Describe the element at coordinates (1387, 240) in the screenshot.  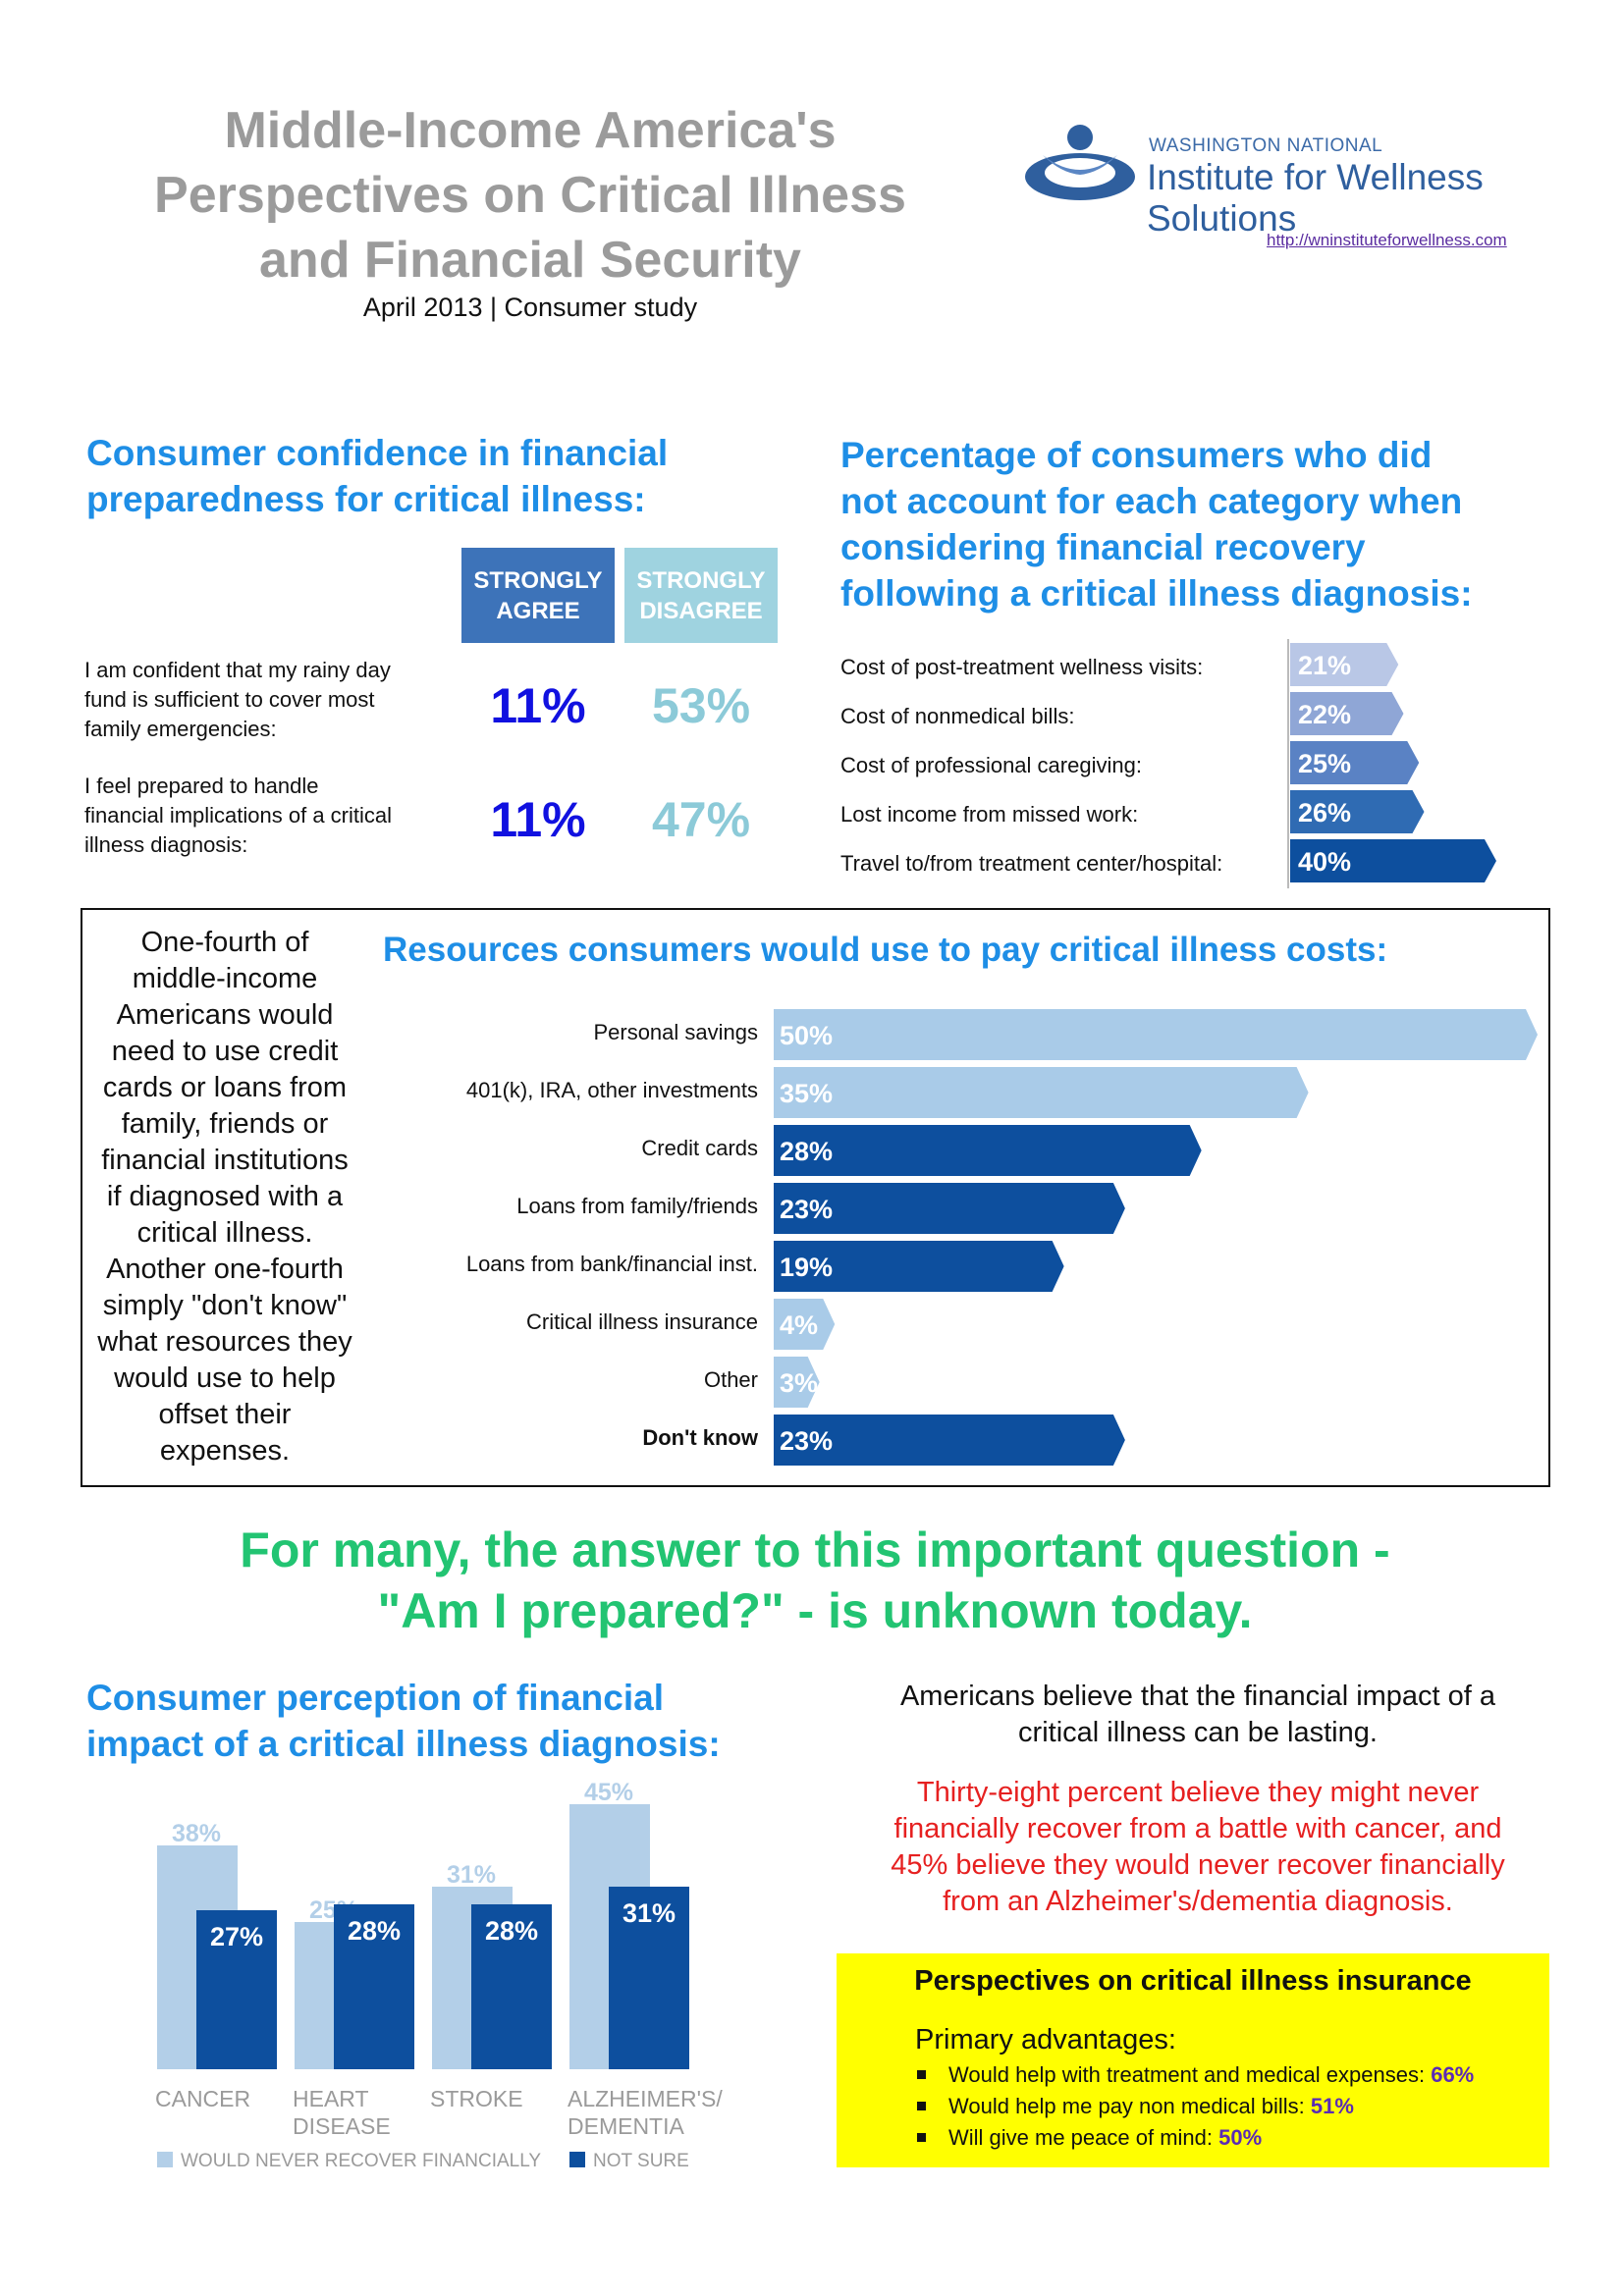
I see `website-link: http://wninstituteforwellness.com` at that location.